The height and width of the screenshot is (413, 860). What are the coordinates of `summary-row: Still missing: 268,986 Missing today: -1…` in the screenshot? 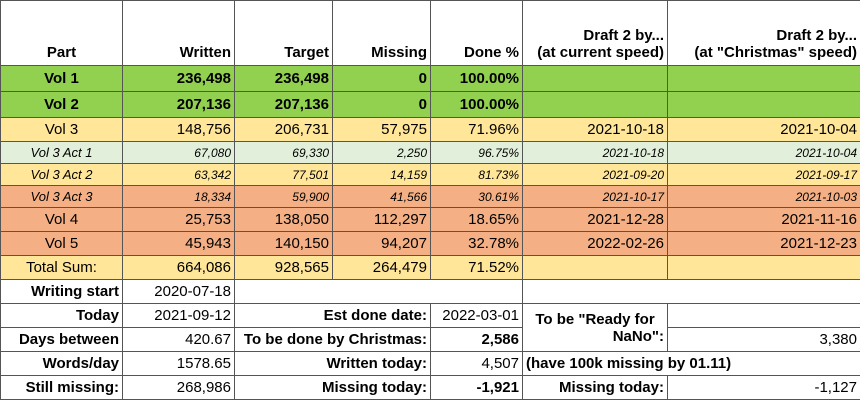 It's located at (430, 387).